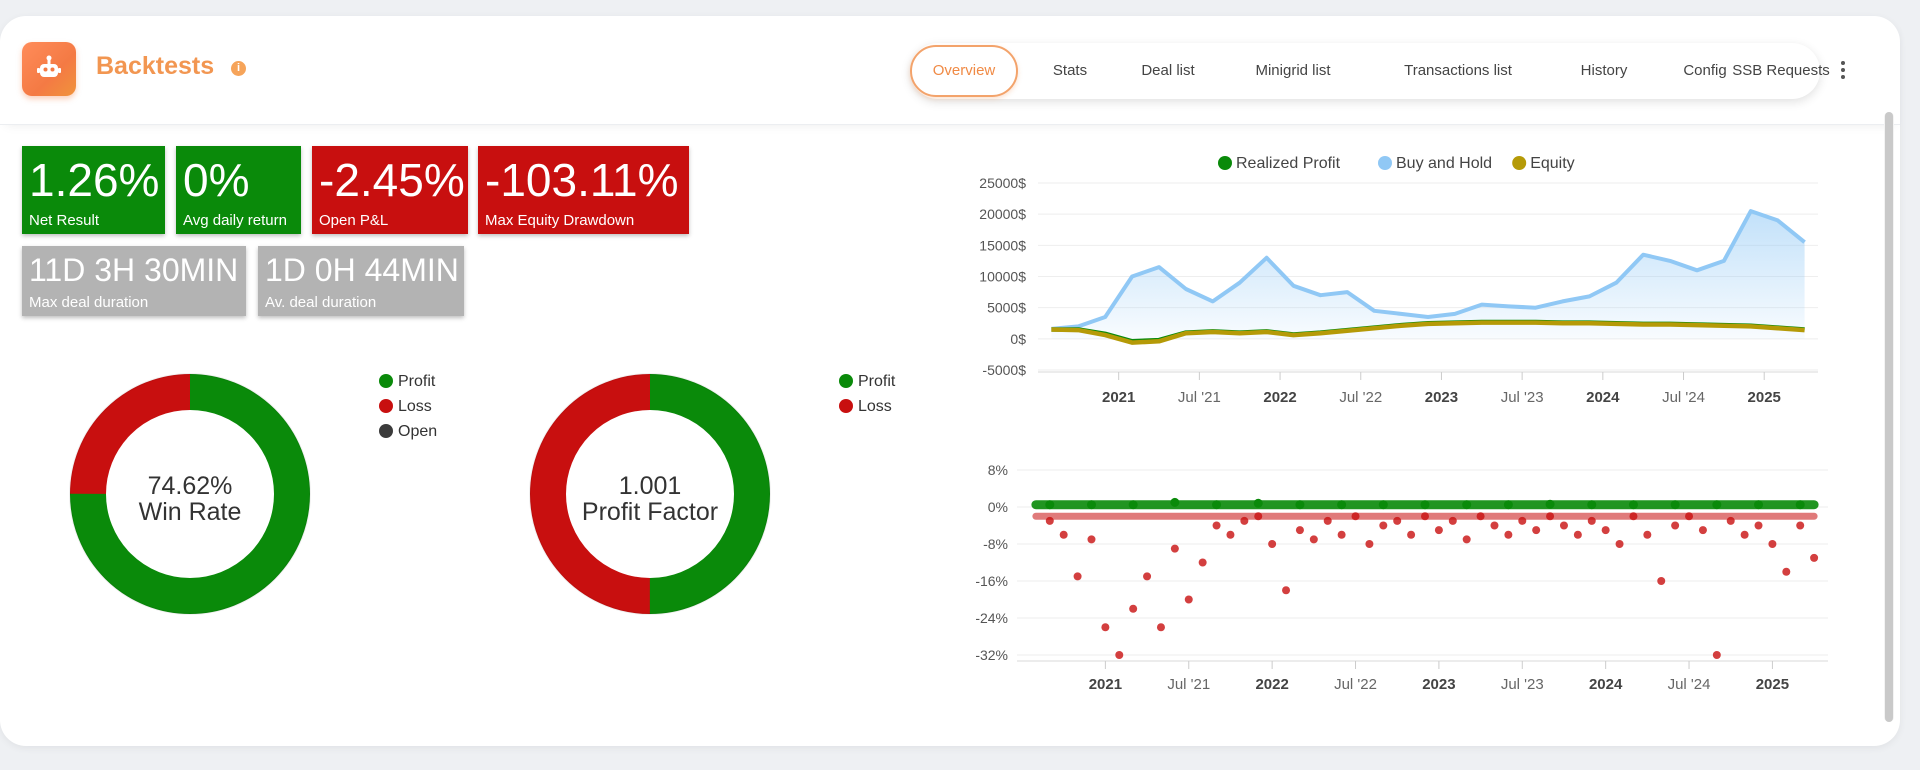 This screenshot has width=1920, height=770. Describe the element at coordinates (1168, 70) in the screenshot. I see `tab-deal-list: Deal list` at that location.